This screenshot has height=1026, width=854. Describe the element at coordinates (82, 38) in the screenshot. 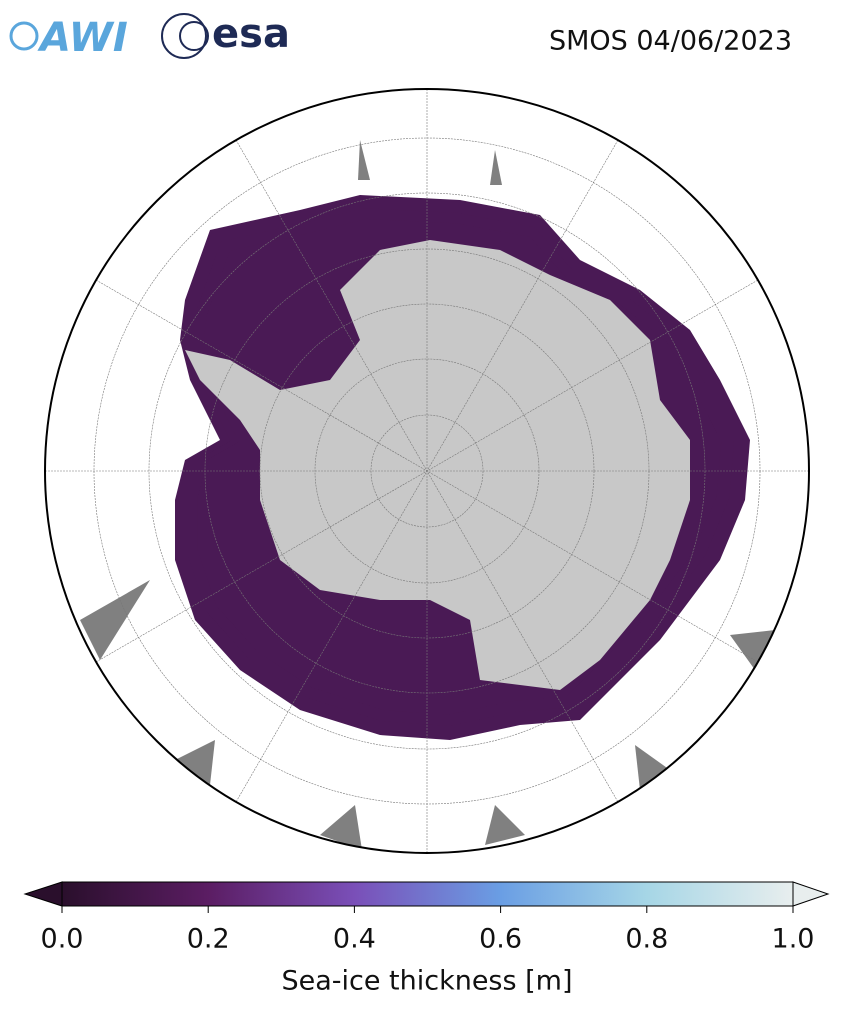

I see `logo-text: AWI` at that location.